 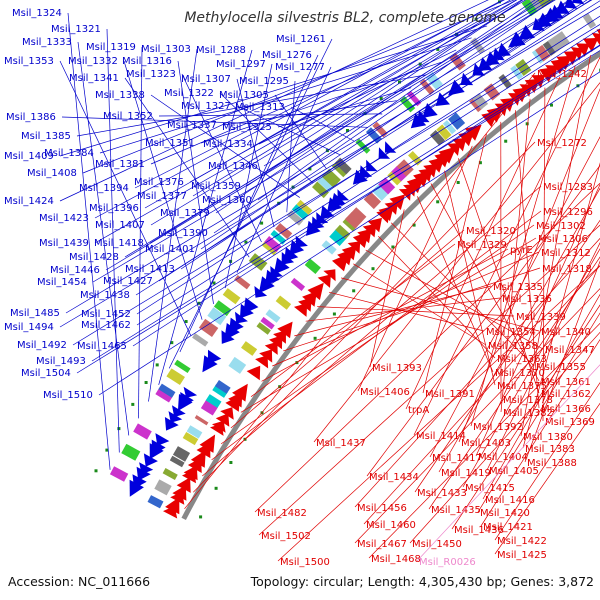 What do you see at coordinates (128, 116) in the screenshot?
I see `gene-label-left: Msil_1352` at bounding box center [128, 116].